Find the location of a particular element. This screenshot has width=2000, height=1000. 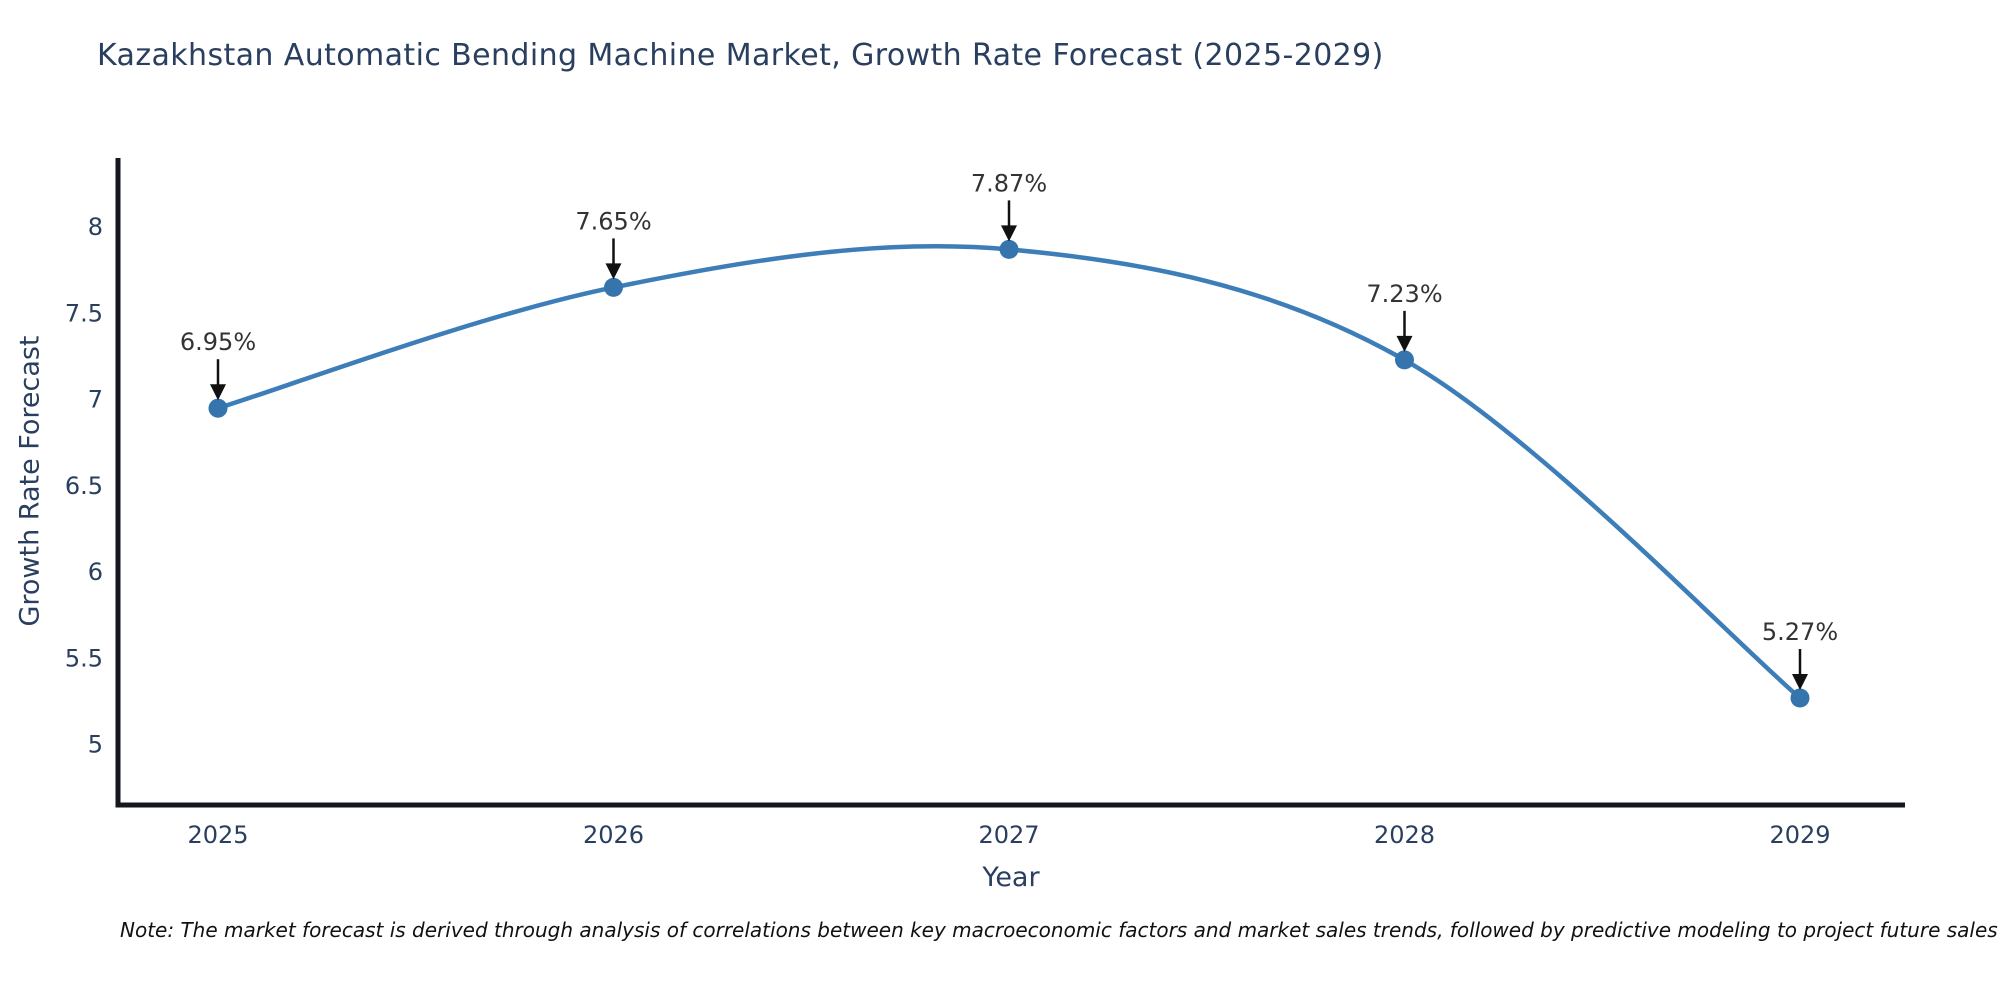

x-tick-label: 2028 is located at coordinates (1404, 835).